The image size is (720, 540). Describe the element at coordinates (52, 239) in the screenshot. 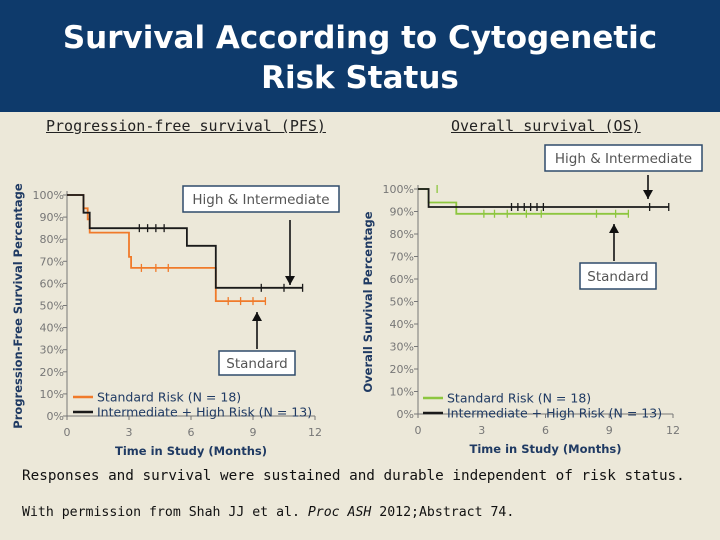

I see `pfs-y-tick-label: 80%` at that location.